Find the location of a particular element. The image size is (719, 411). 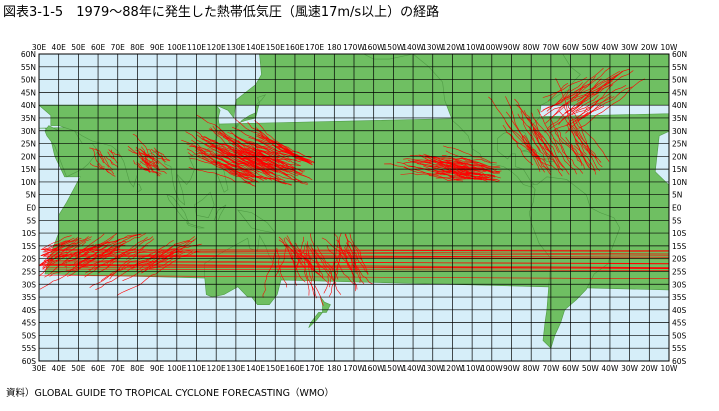

latitude-label: 25N is located at coordinates (679, 144).